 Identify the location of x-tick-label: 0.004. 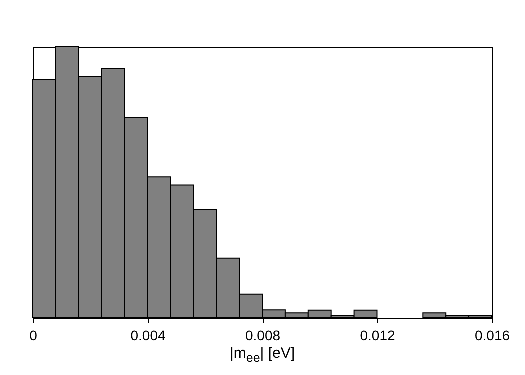
(148, 336).